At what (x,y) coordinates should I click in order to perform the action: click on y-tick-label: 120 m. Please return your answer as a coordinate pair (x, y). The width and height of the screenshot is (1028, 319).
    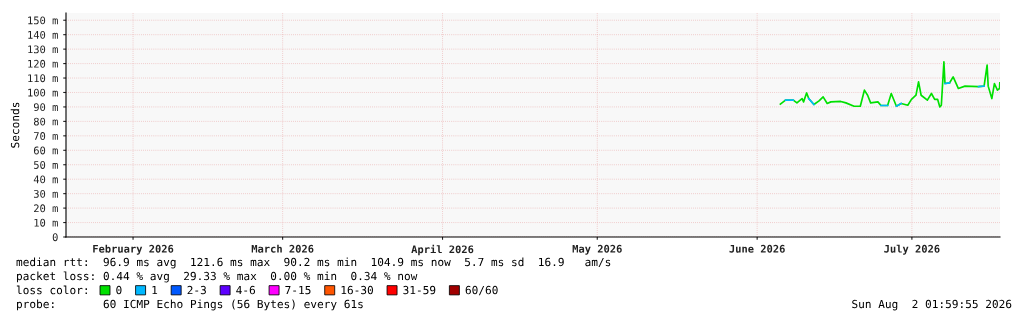
    Looking at the image, I should click on (43, 63).